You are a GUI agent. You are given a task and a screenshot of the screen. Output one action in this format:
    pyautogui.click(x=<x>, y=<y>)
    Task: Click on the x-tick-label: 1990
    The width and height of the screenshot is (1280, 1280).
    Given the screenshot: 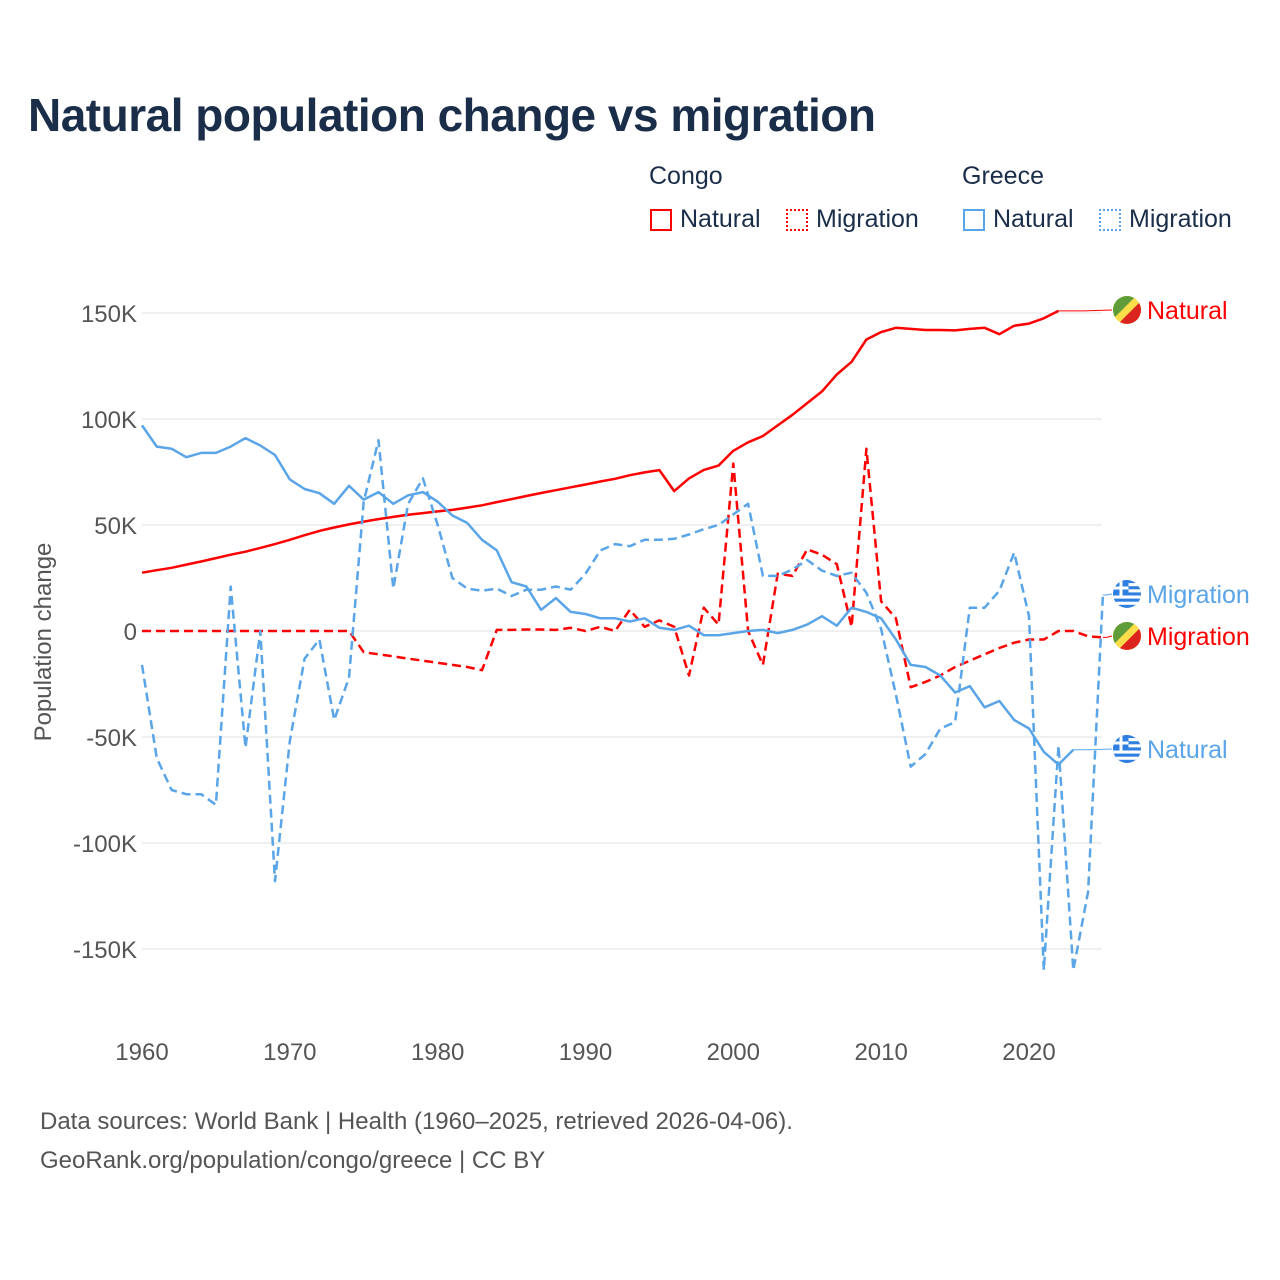 What is the action you would take?
    pyautogui.click(x=585, y=1052)
    